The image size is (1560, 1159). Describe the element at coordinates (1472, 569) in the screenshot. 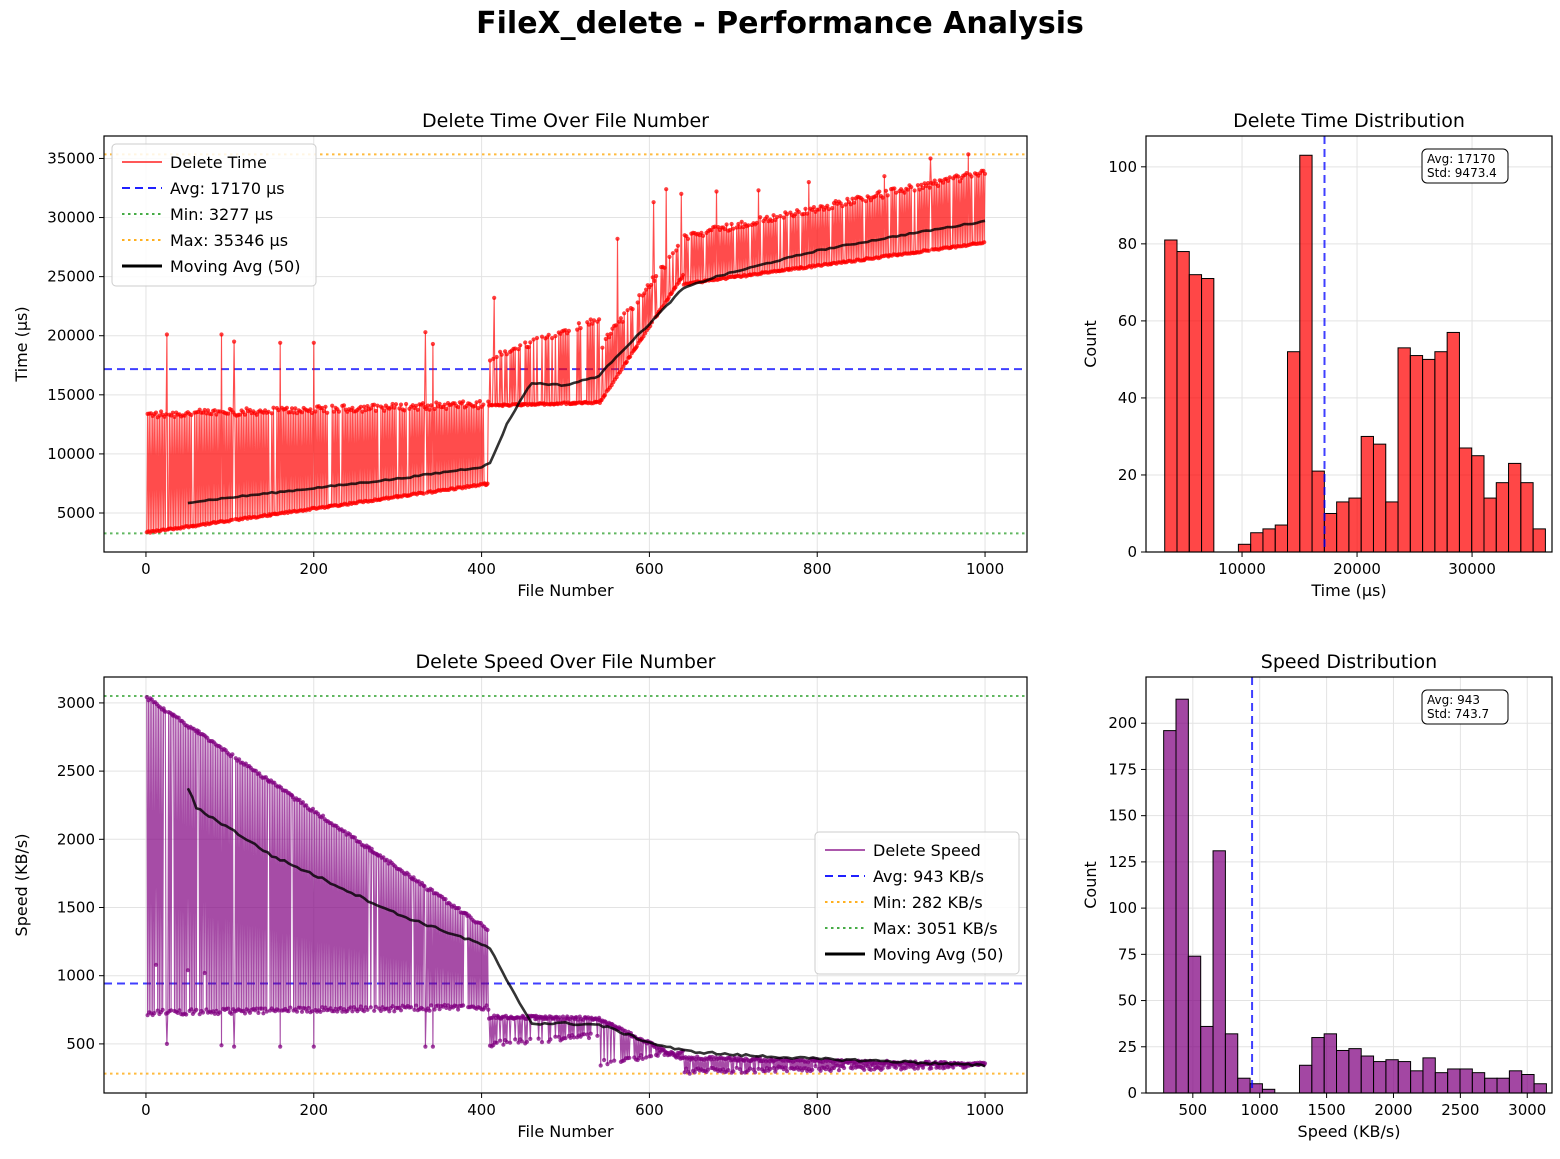

I see `x-tick-label: 30000` at that location.